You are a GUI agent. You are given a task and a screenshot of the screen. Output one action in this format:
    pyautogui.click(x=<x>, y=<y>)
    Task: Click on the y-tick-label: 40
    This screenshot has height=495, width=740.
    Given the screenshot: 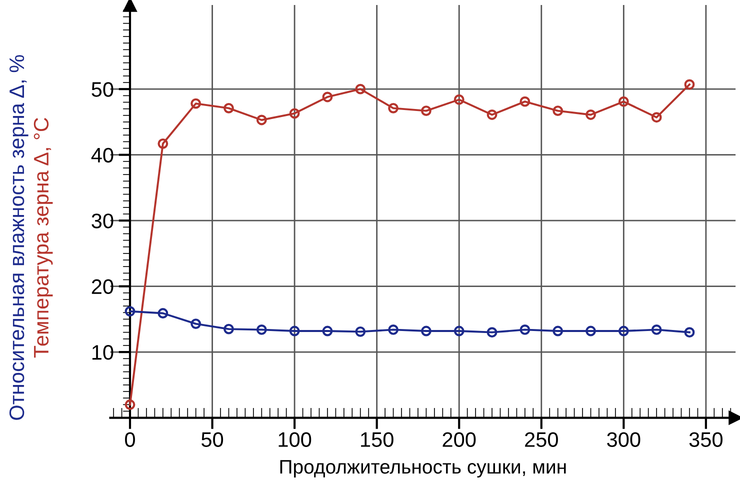 What is the action you would take?
    pyautogui.click(x=102, y=155)
    